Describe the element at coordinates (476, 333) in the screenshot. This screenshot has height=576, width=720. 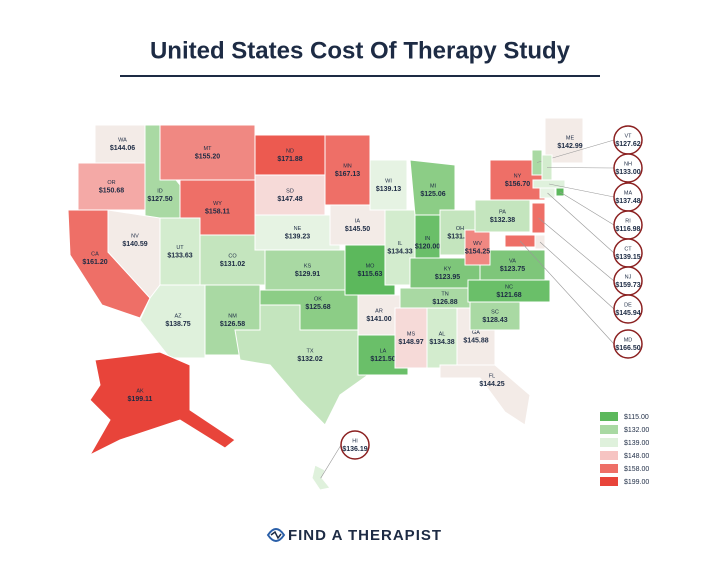
I see `state-abbr: GA` at that location.